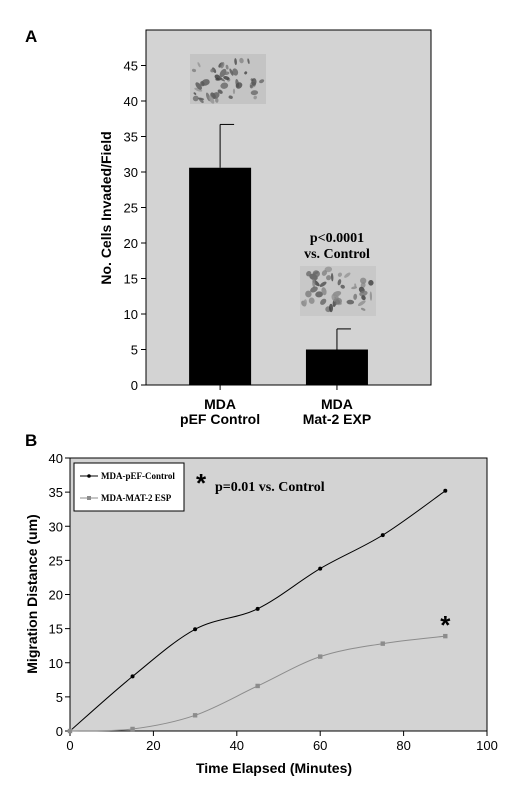  Describe the element at coordinates (31, 440) in the screenshot. I see `panel-b-label: B` at that location.